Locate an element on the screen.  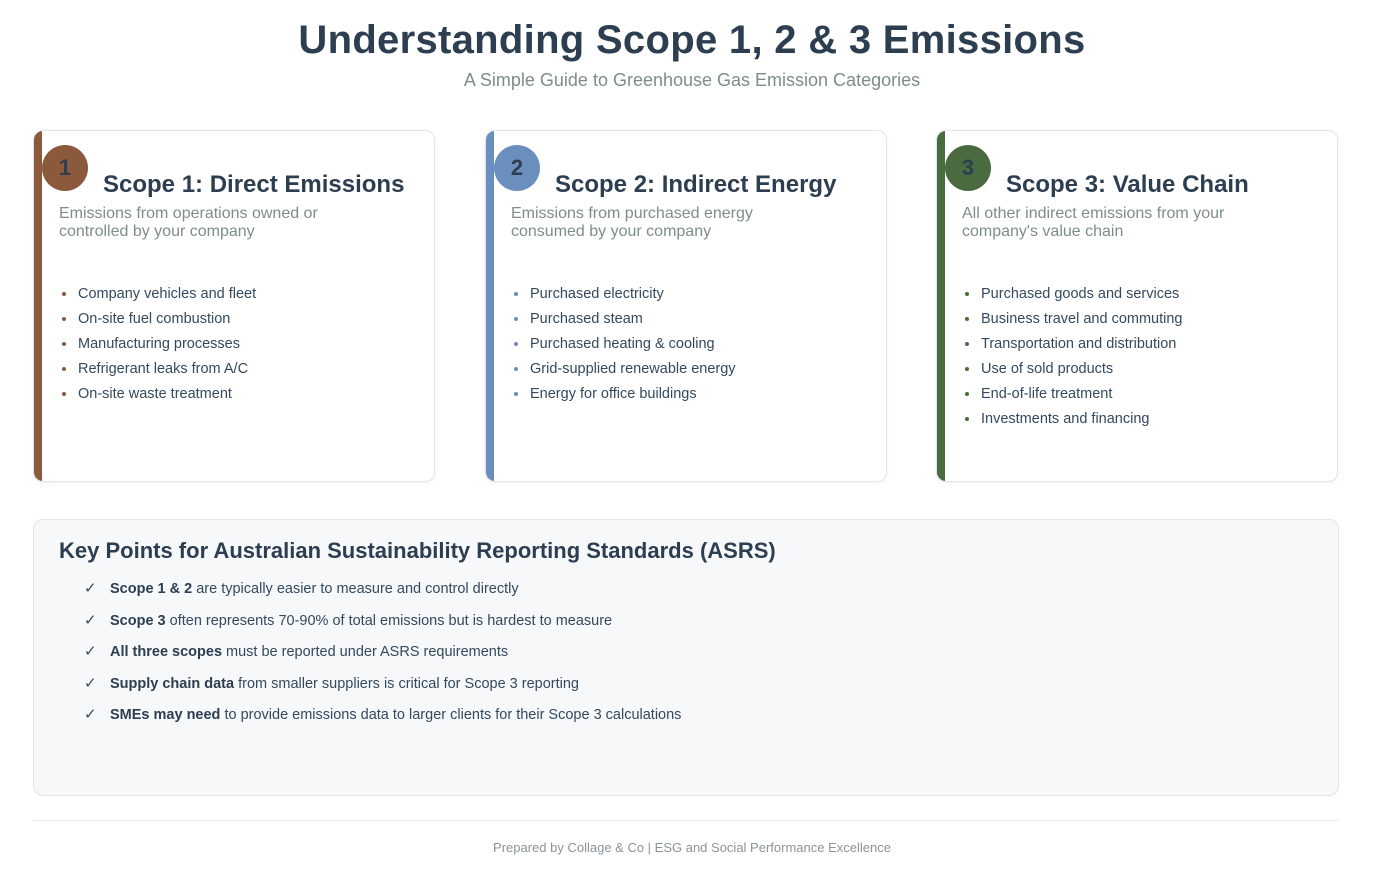
key-point-bold: Scope 3 is located at coordinates (138, 620).